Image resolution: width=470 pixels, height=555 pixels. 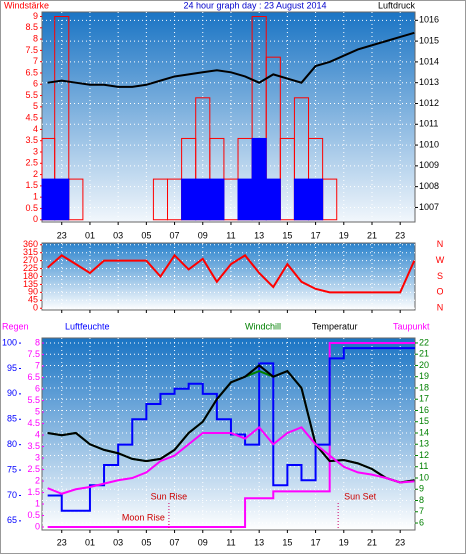 I want to click on legend-label: Taupunkt, so click(x=411, y=326).